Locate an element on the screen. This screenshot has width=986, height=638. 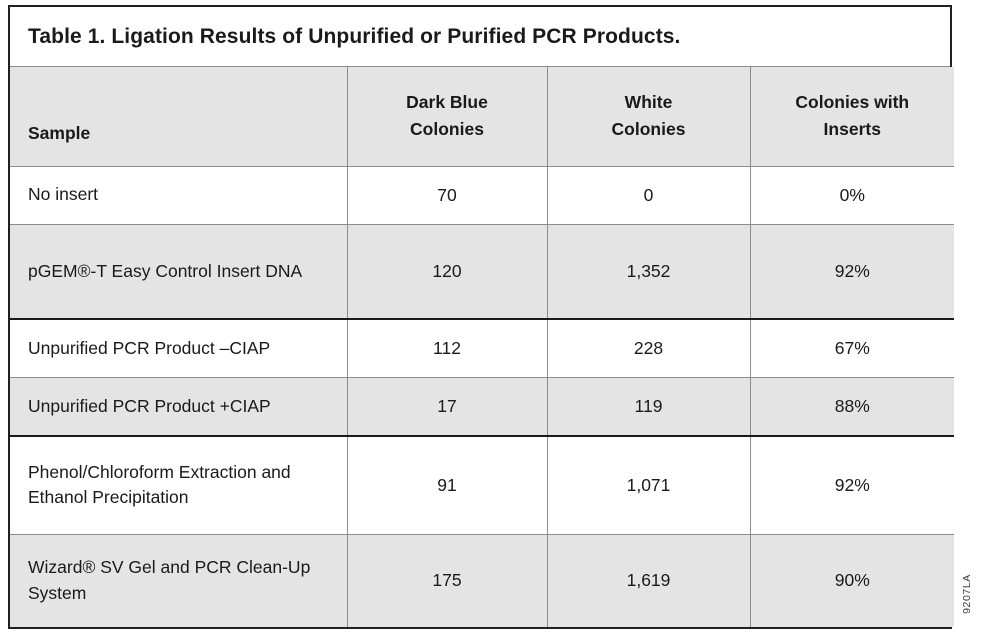
white-colonies-cell: 0 is located at coordinates (648, 194).